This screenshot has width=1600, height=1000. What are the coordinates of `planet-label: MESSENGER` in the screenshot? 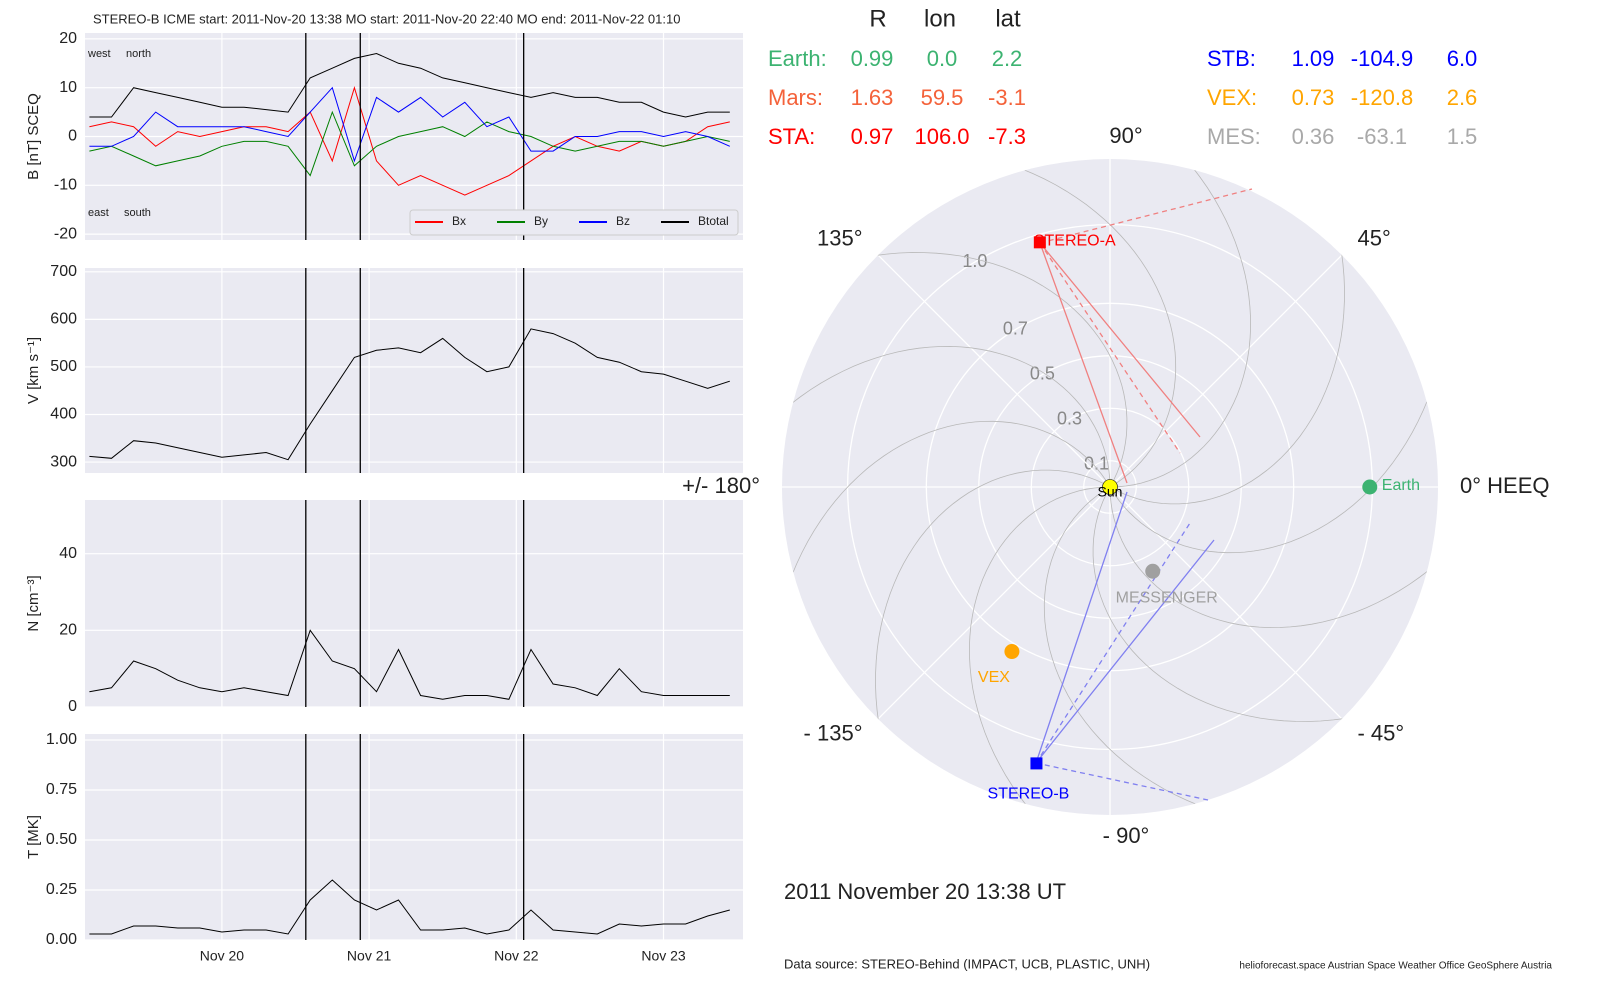 It's located at (1167, 597).